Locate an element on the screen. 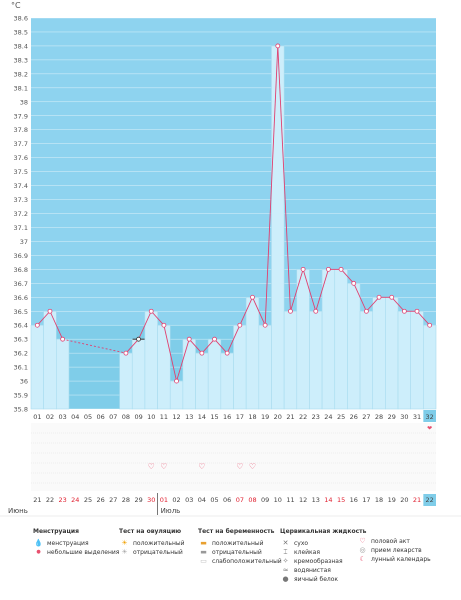 This screenshot has width=461, height=600. month-label: Июнь is located at coordinates (18, 511).